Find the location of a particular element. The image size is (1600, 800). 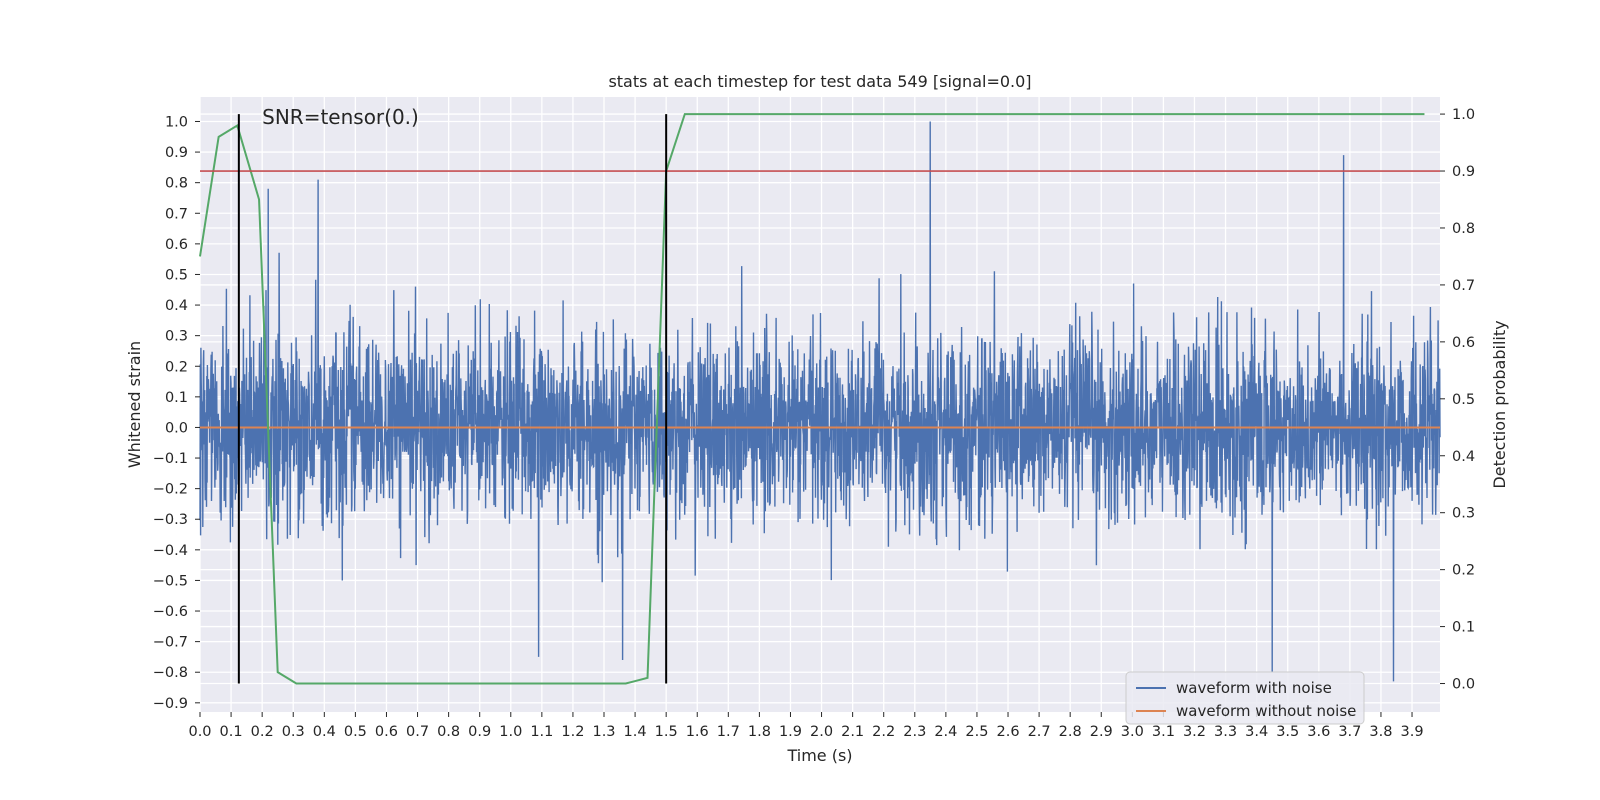

x-tick-label: 2.3 is located at coordinates (914, 732).